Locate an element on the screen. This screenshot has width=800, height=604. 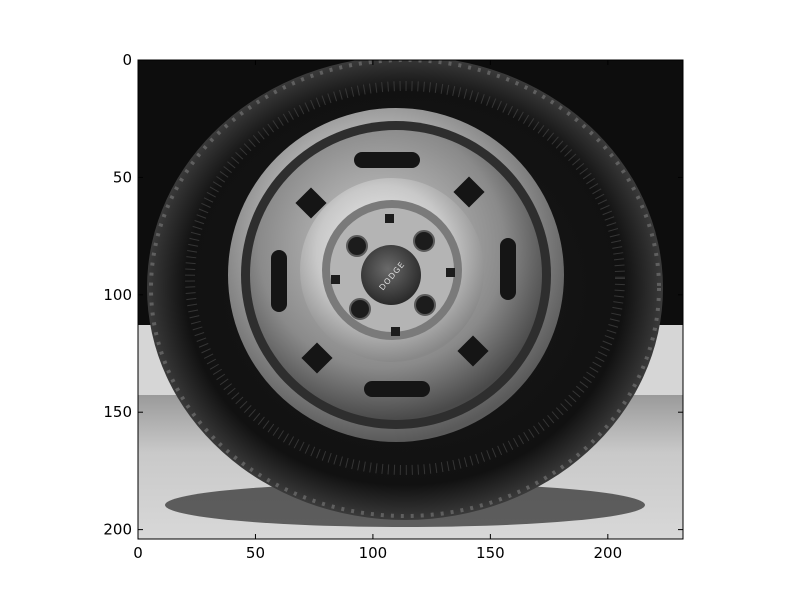
wheel-holes is located at coordinates (393, 275).